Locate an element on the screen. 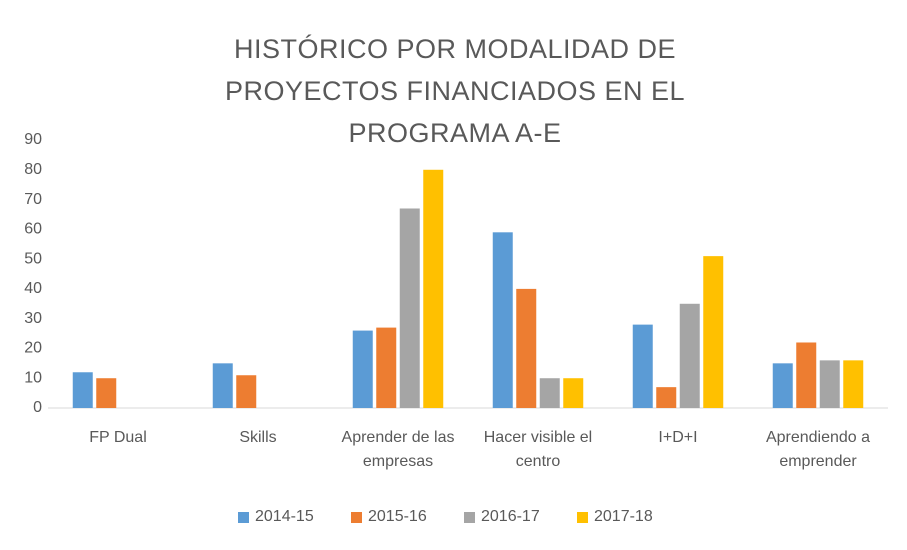  y-tick-label: 60 is located at coordinates (33, 229).